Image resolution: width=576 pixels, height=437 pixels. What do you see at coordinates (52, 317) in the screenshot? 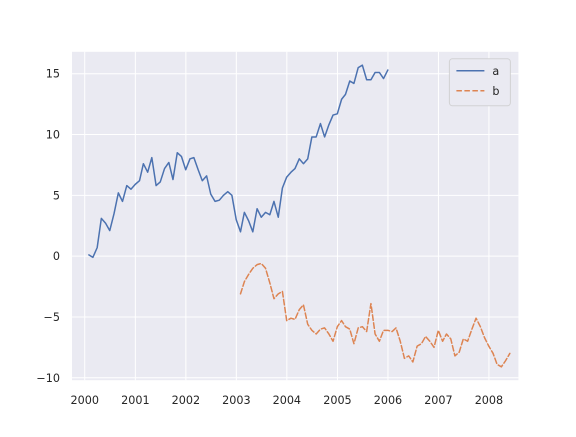
I see `y-tick-label: −5` at bounding box center [52, 317].